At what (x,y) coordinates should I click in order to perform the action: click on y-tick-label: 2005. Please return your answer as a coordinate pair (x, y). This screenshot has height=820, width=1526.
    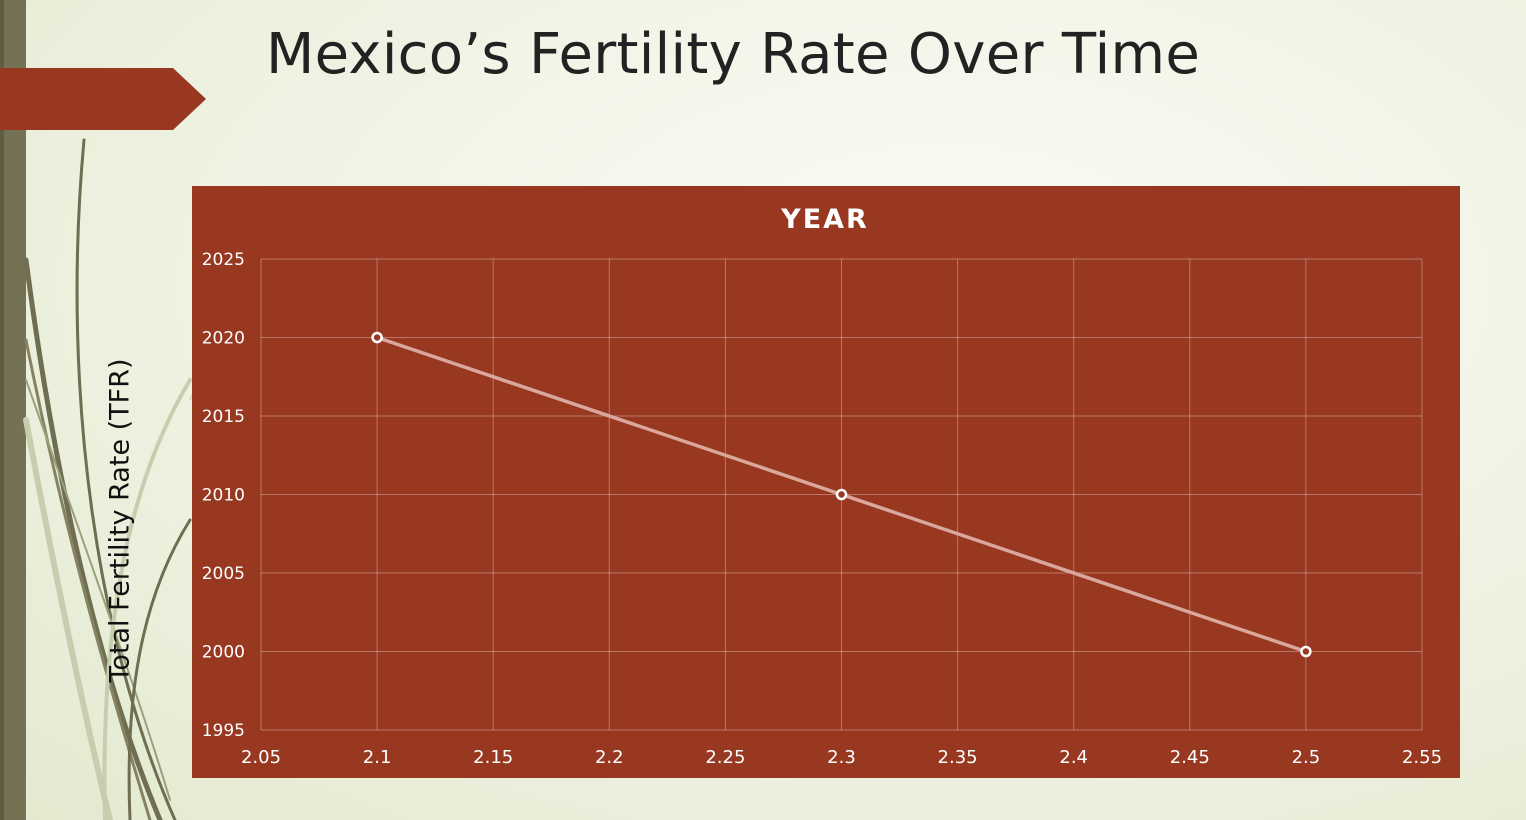
    Looking at the image, I should click on (223, 574).